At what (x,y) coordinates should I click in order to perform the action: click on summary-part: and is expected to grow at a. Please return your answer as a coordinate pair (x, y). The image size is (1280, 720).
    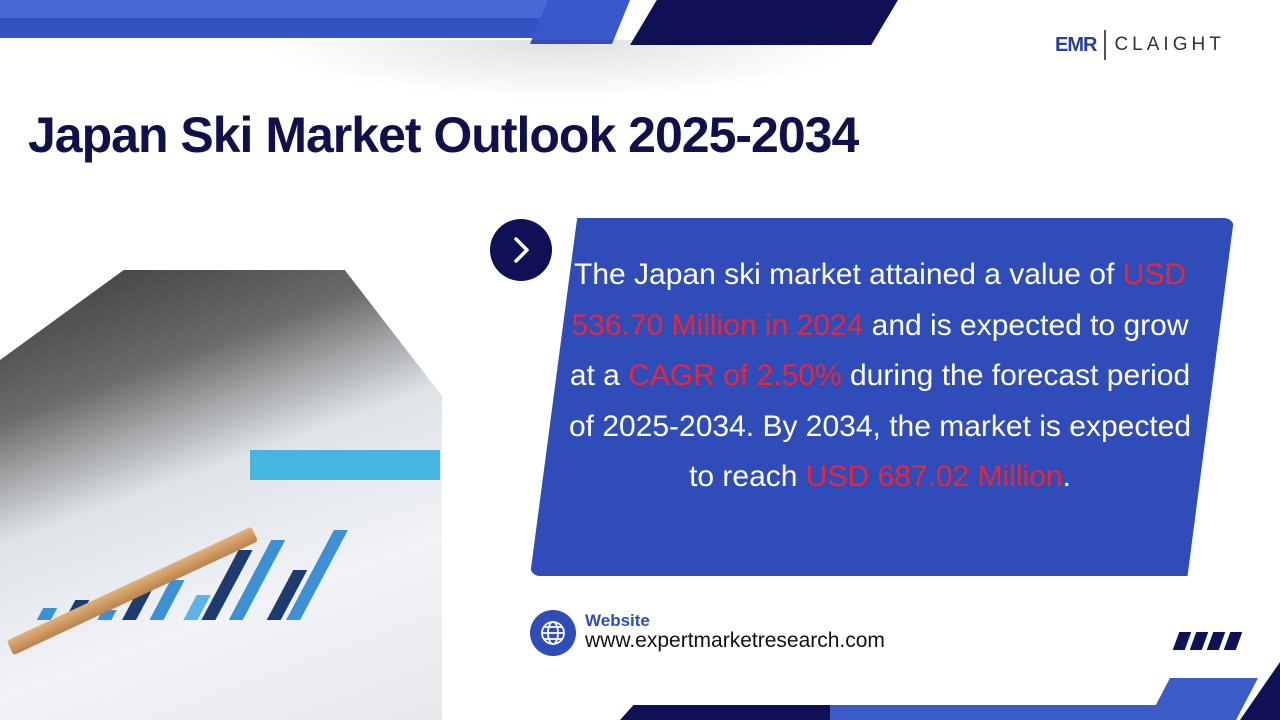
    Looking at the image, I should click on (879, 350).